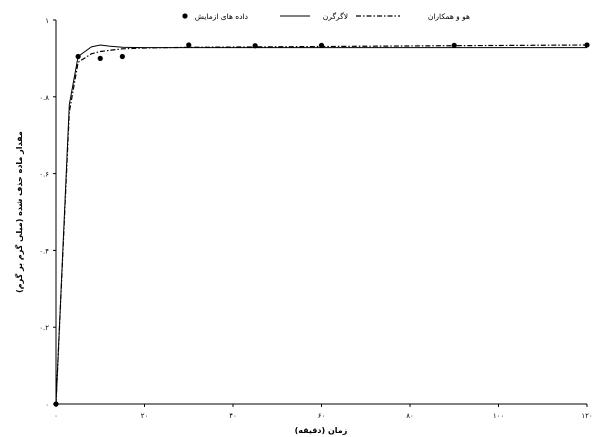 The height and width of the screenshot is (437, 599). What do you see at coordinates (498, 416) in the screenshot?
I see `x-tick-label: ۱۰۰` at bounding box center [498, 416].